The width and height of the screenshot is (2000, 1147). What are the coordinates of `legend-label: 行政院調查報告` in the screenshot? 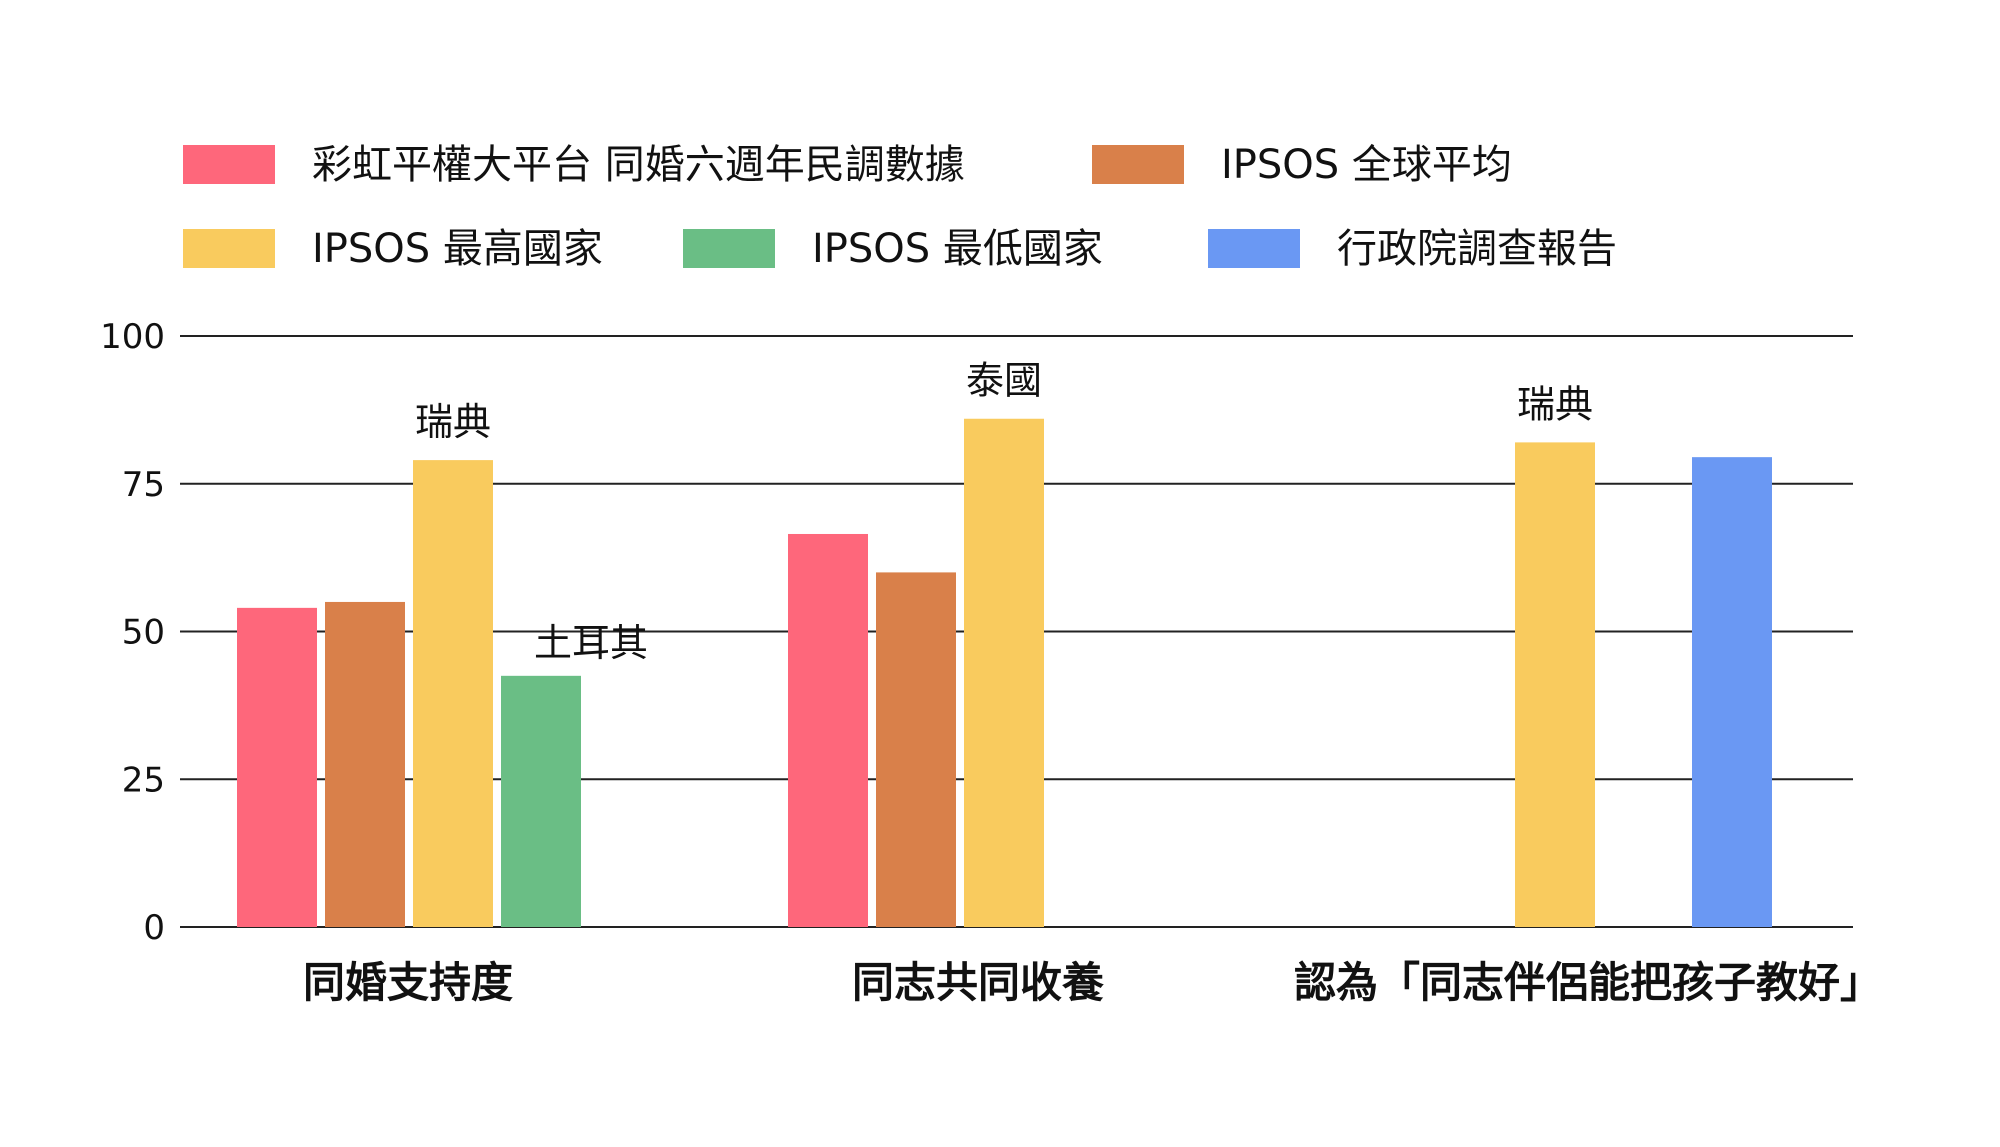 It's located at (1477, 249).